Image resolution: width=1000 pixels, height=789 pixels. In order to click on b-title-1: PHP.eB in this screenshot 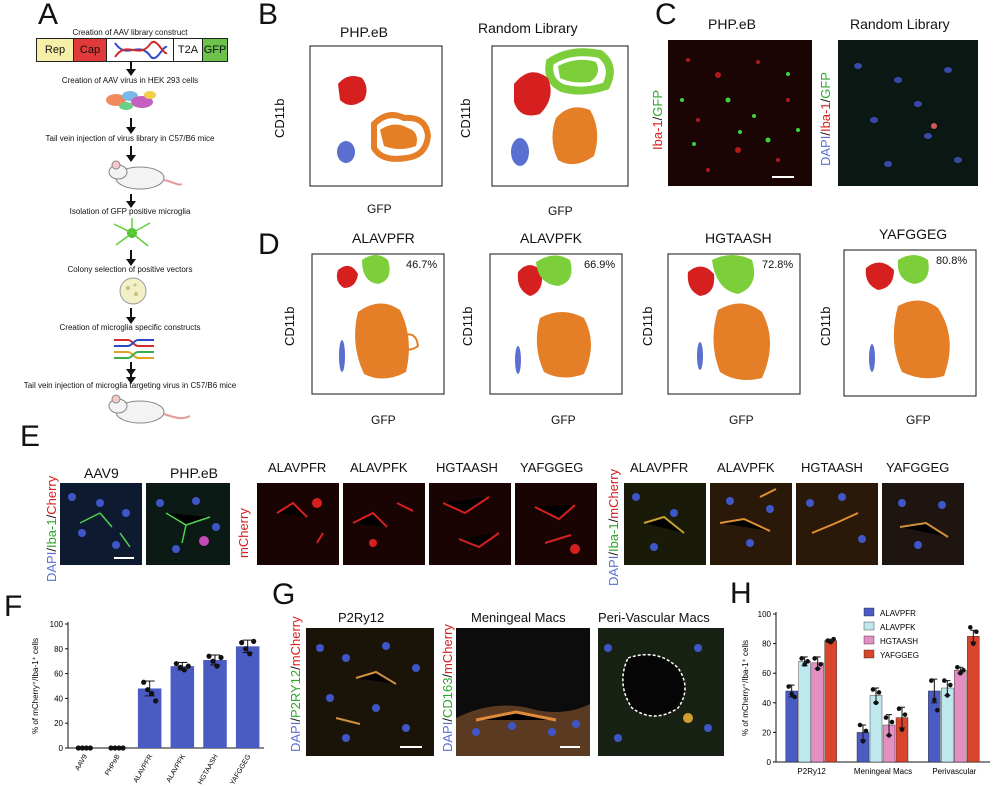, I will do `click(364, 32)`.